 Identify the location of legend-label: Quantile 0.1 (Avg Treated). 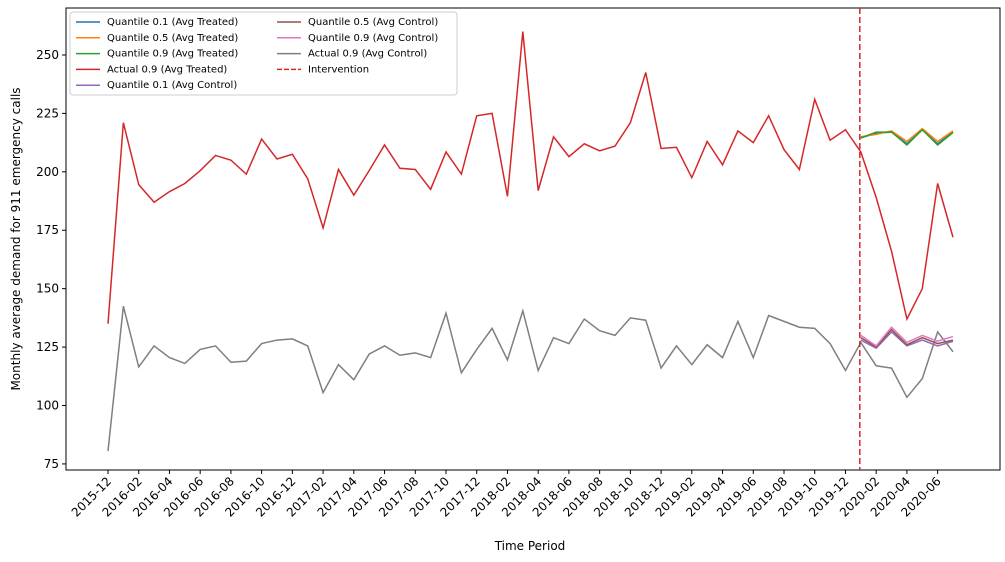
(172, 22).